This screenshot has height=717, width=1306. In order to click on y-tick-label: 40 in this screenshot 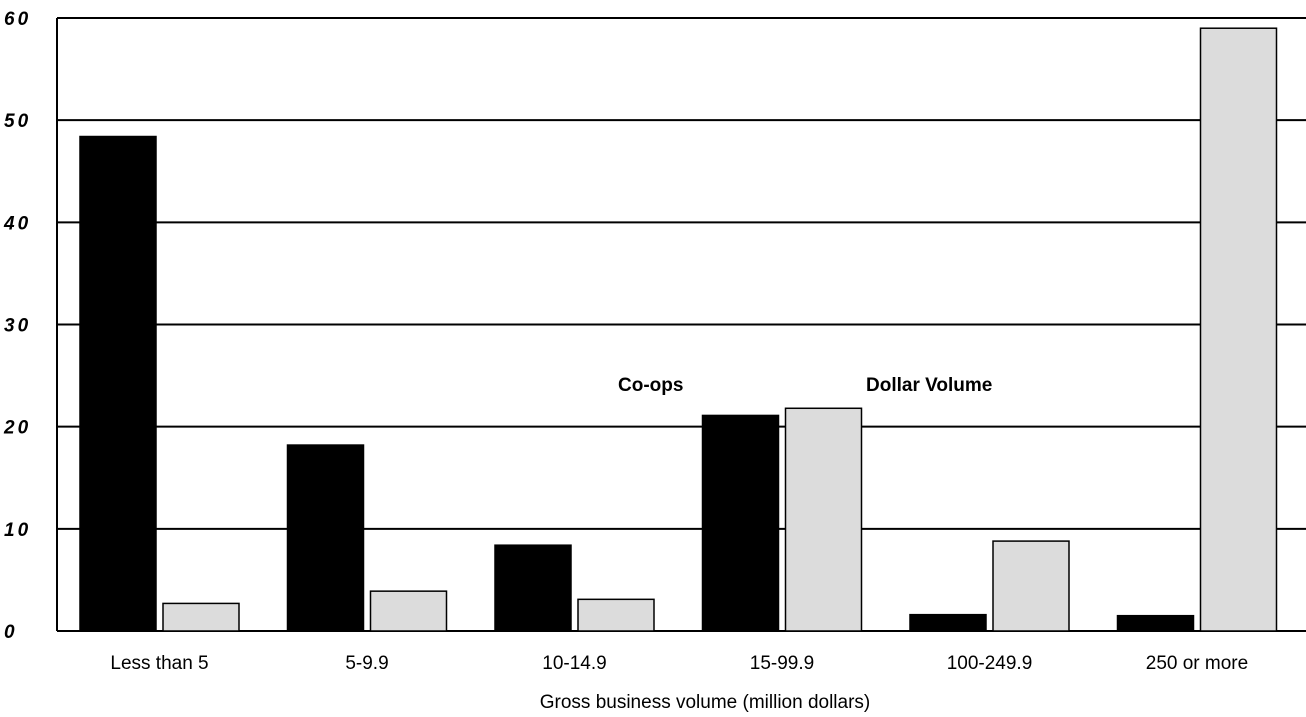, I will do `click(17, 223)`.